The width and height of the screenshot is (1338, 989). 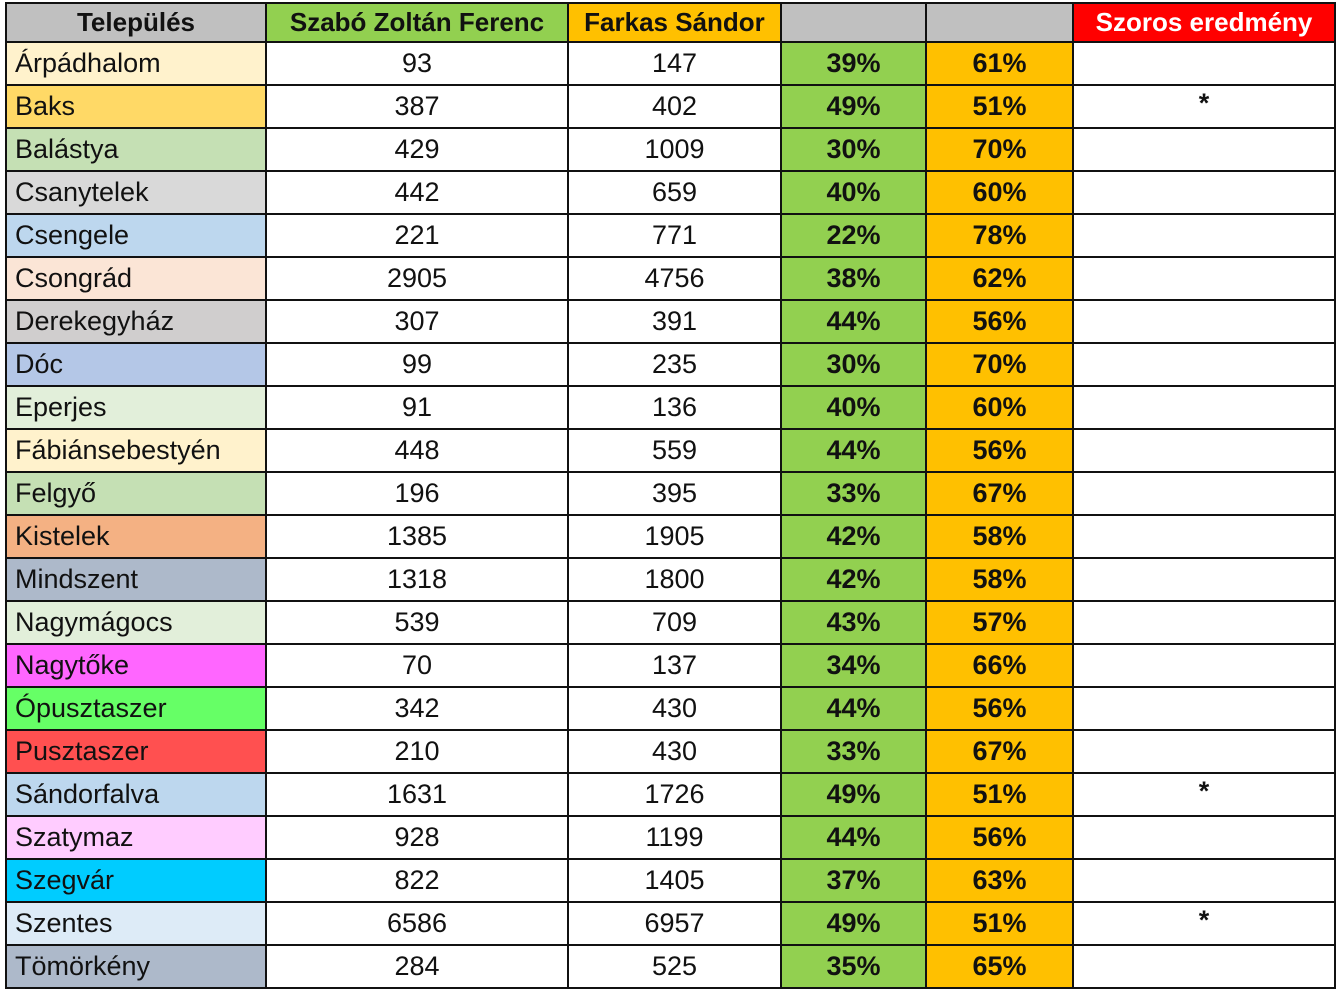 What do you see at coordinates (136, 665) in the screenshot?
I see `settlement-cell: Nagytőke` at bounding box center [136, 665].